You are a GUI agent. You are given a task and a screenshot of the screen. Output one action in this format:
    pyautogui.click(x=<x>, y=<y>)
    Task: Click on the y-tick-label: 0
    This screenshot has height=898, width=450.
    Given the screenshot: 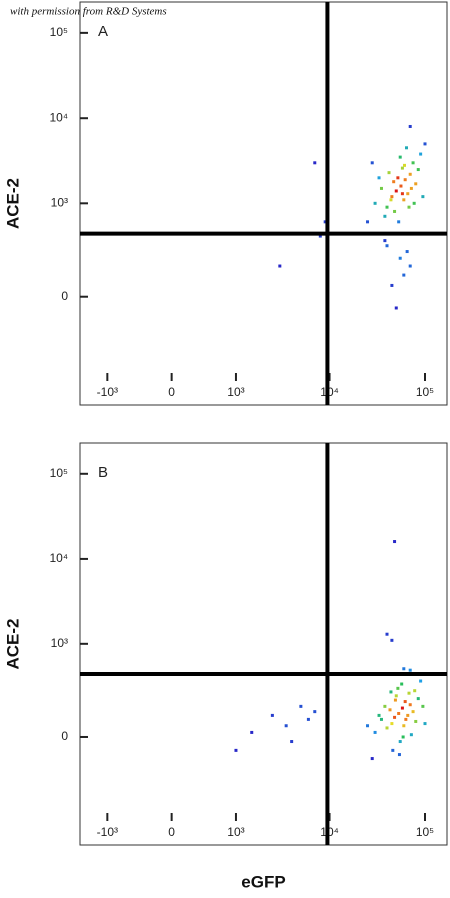 What is the action you would take?
    pyautogui.click(x=64, y=296)
    